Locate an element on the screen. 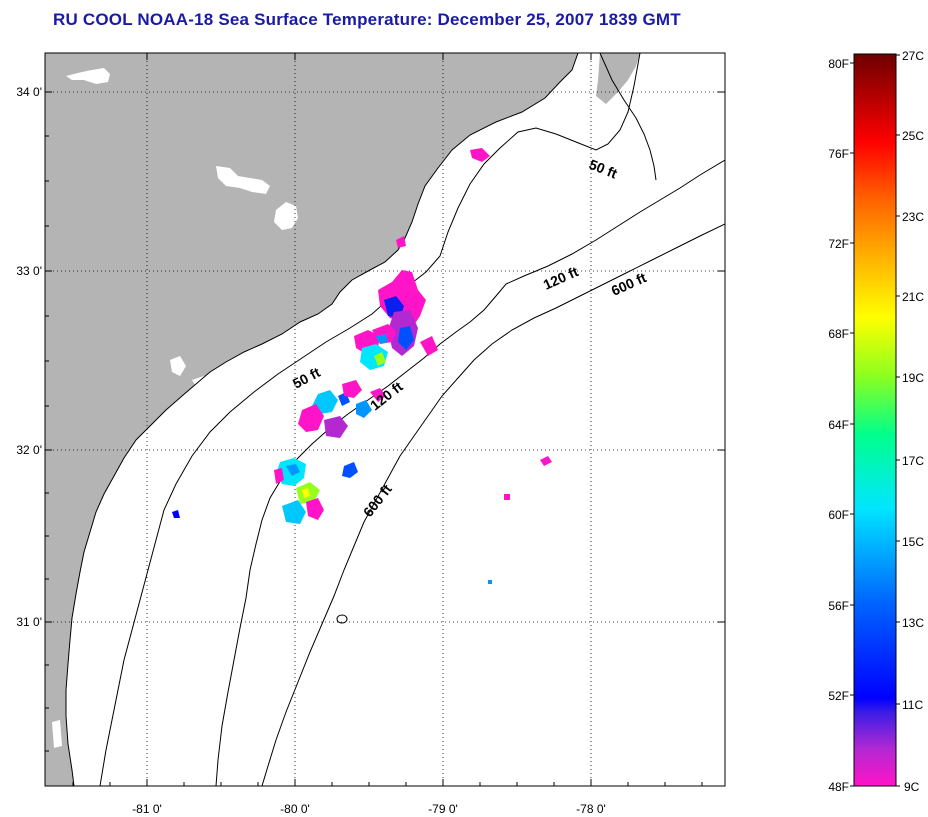 The height and width of the screenshot is (817, 928). colorbar-label-72f: 72F is located at coordinates (838, 244).